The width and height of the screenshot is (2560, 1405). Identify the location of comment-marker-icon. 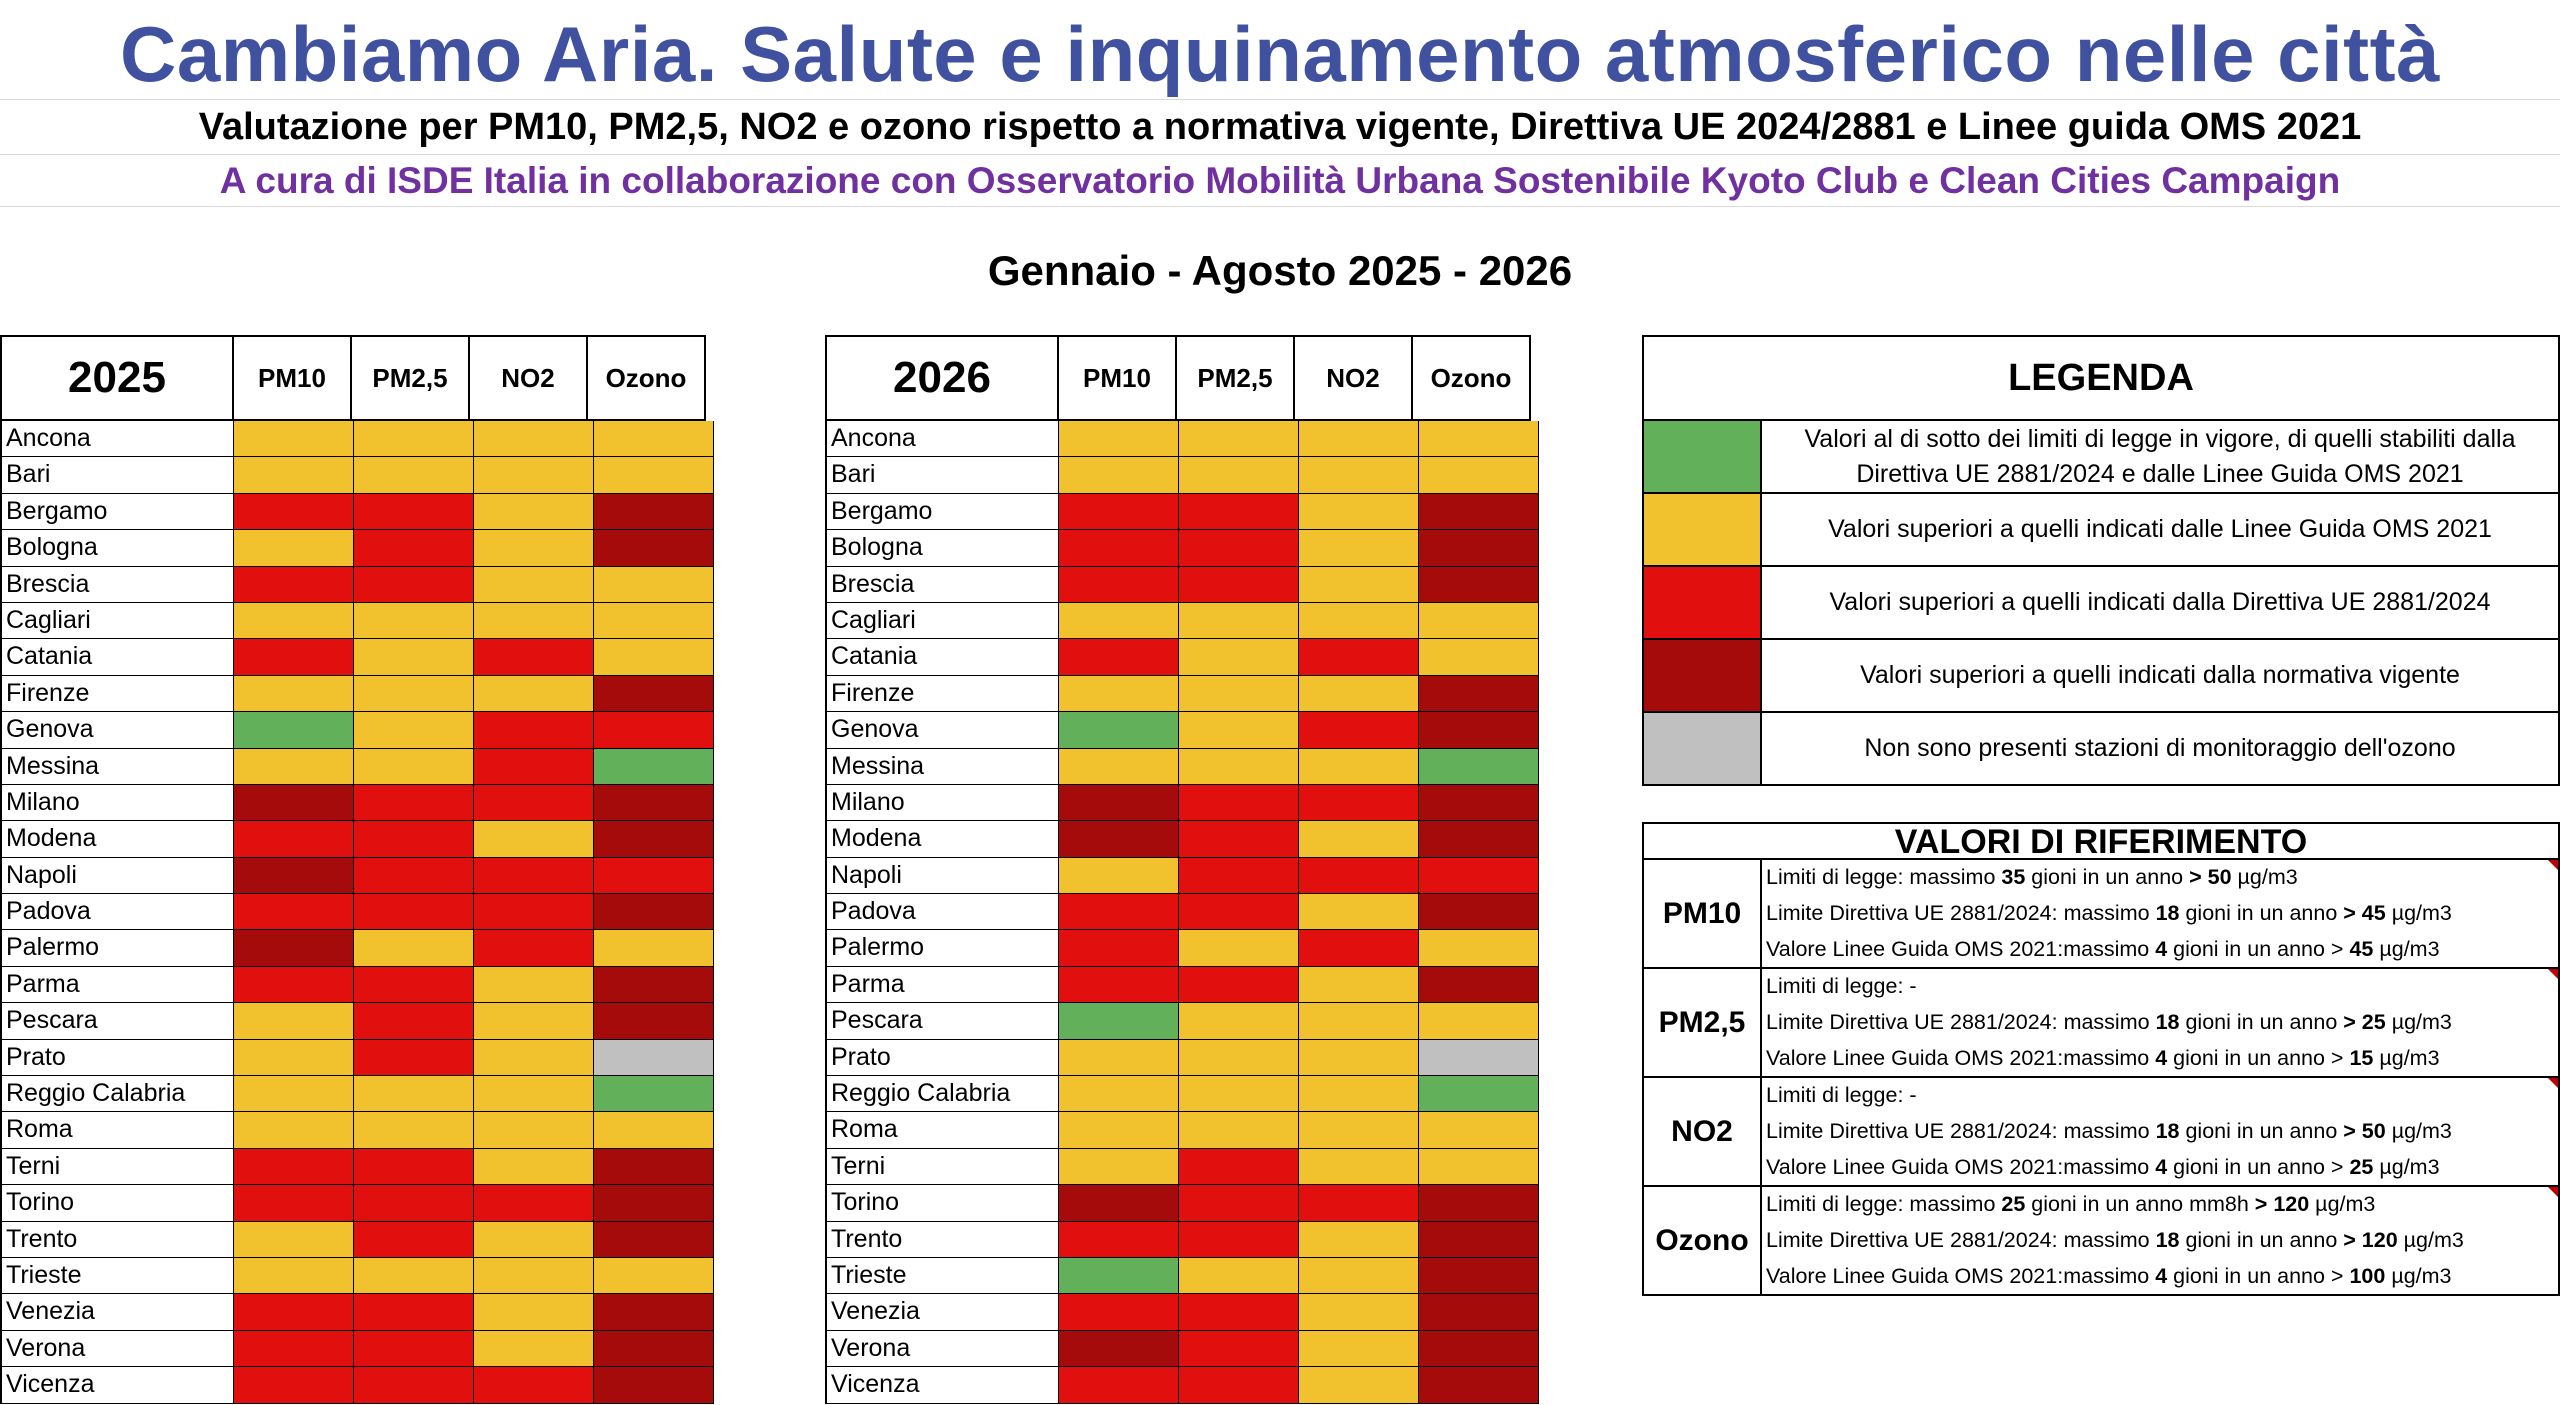
(2553, 865).